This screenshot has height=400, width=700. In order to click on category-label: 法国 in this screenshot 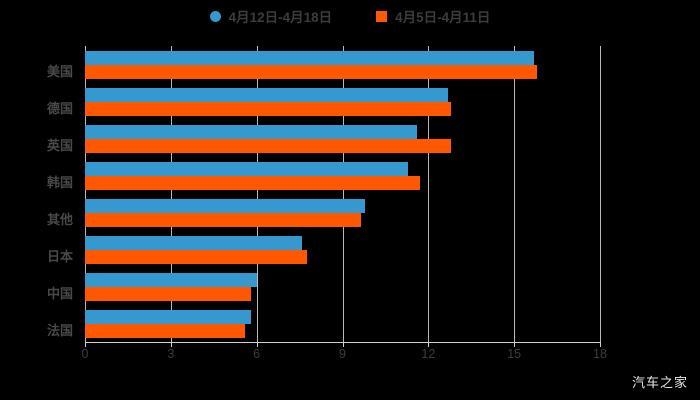, I will do `click(59, 330)`.